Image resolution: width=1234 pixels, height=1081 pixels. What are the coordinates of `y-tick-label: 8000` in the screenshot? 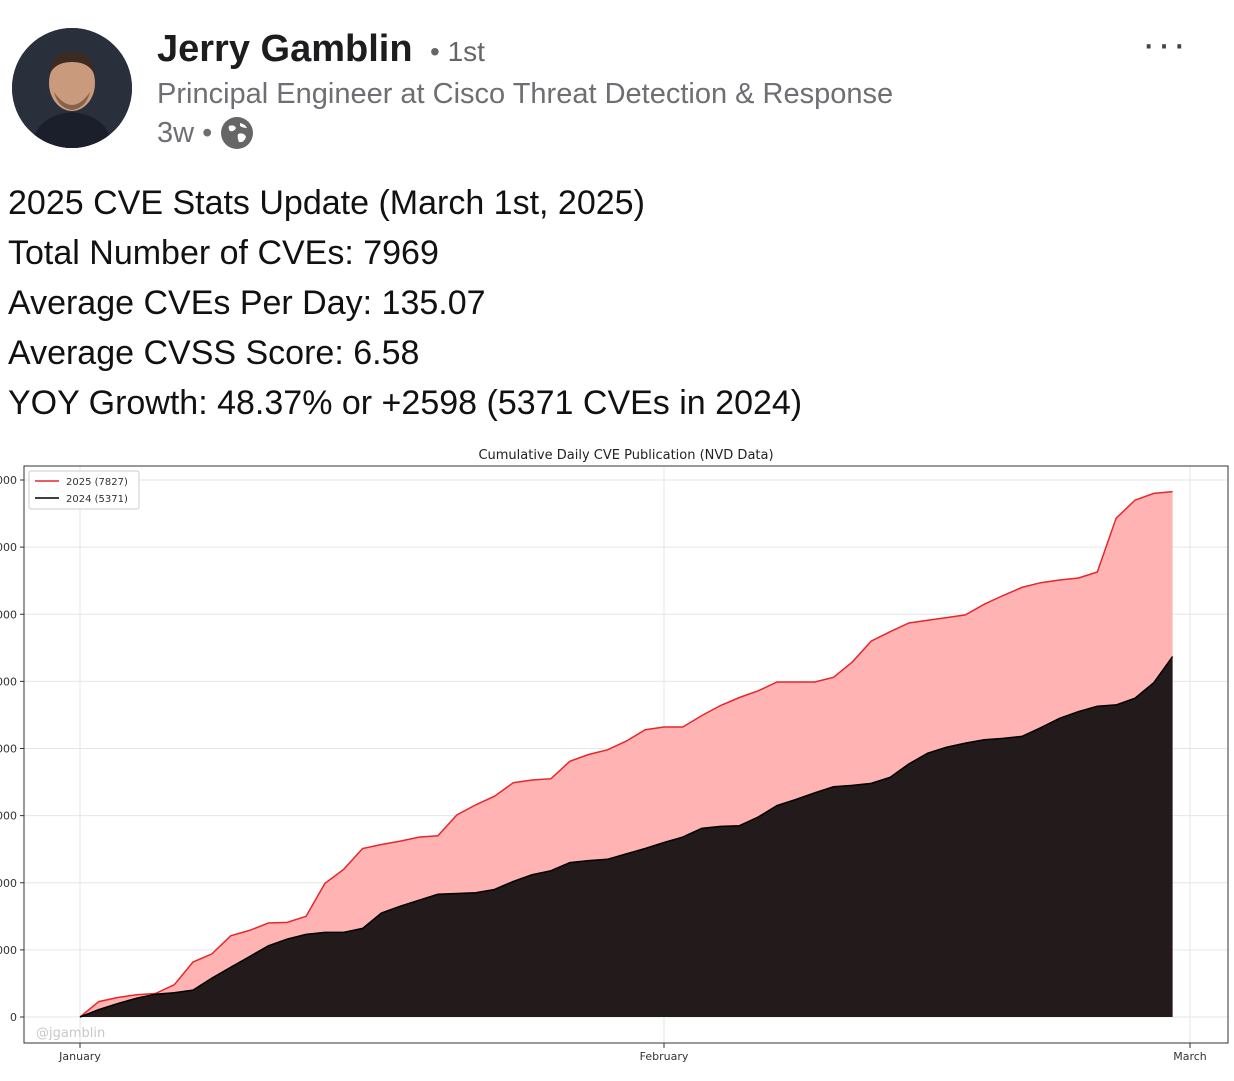 It's located at (8, 480).